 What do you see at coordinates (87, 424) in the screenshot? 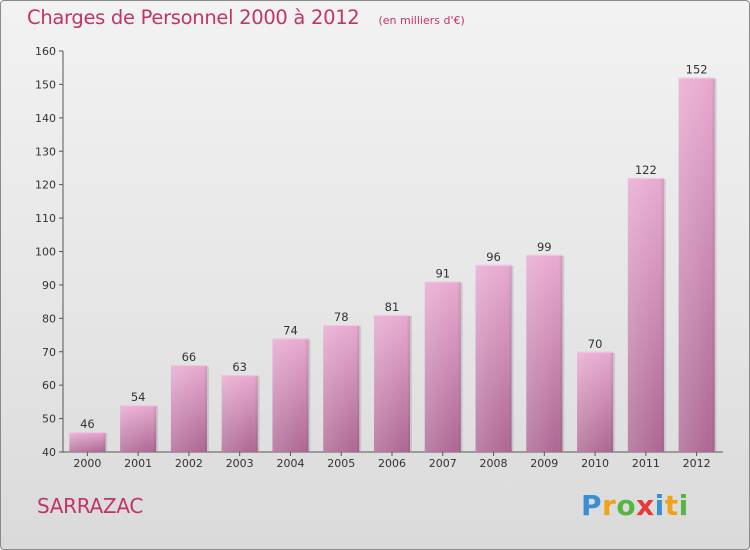
I see `data-label: 46` at bounding box center [87, 424].